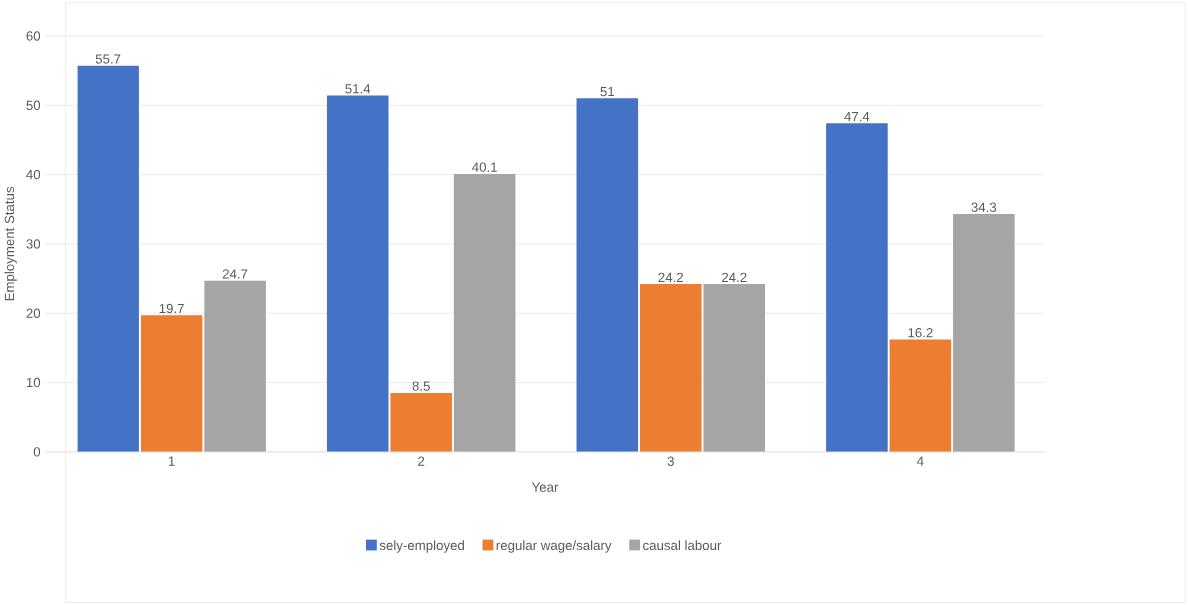 Image resolution: width=1188 pixels, height=605 pixels. What do you see at coordinates (554, 546) in the screenshot?
I see `legend-label: regular wage/salary` at bounding box center [554, 546].